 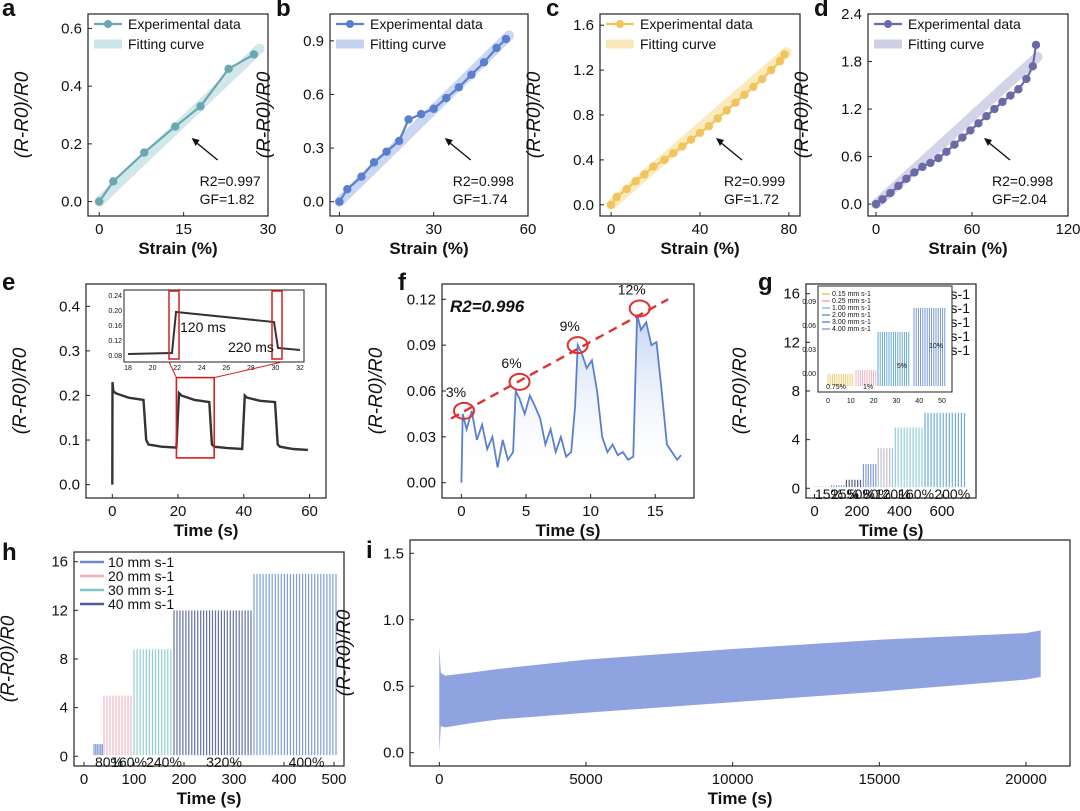 I want to click on strain-label: 240%, so click(x=164, y=762).